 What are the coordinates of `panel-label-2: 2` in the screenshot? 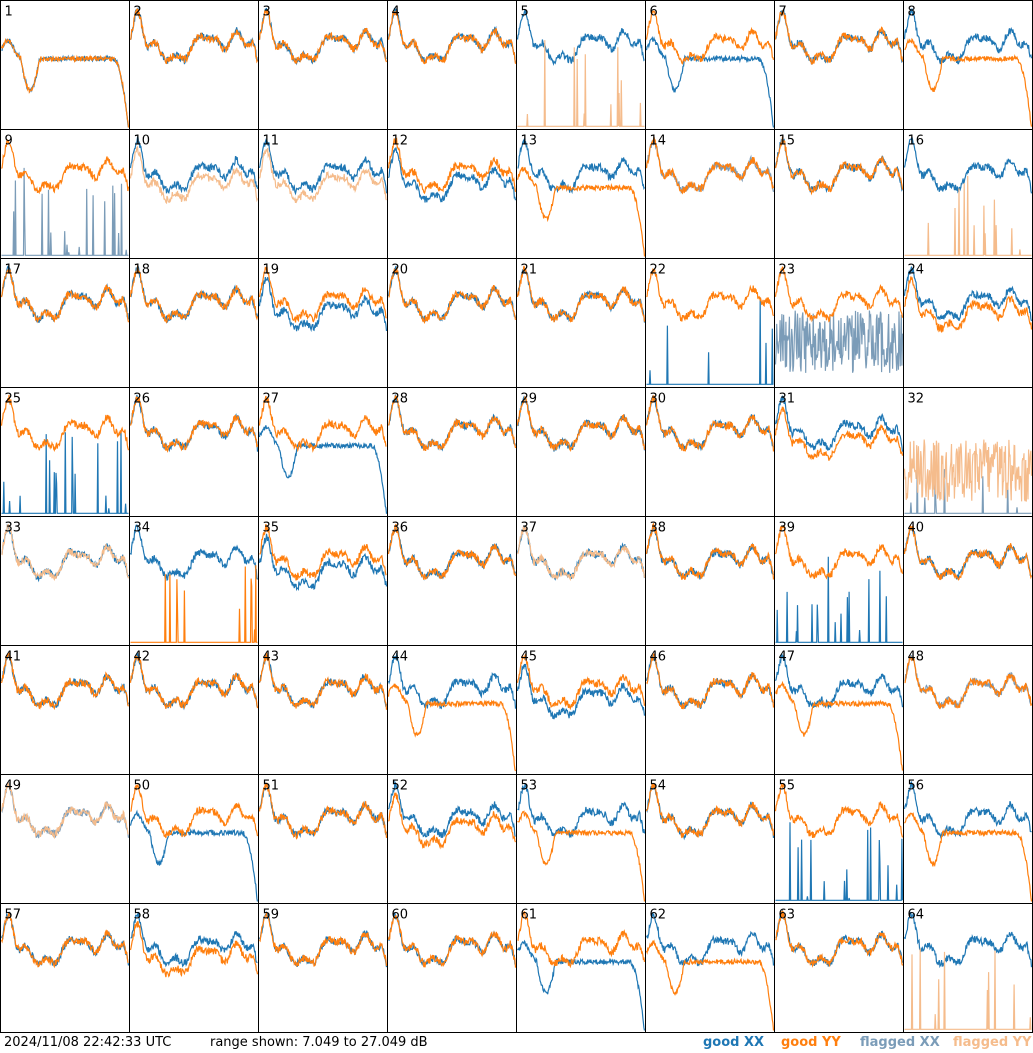 It's located at (138, 12).